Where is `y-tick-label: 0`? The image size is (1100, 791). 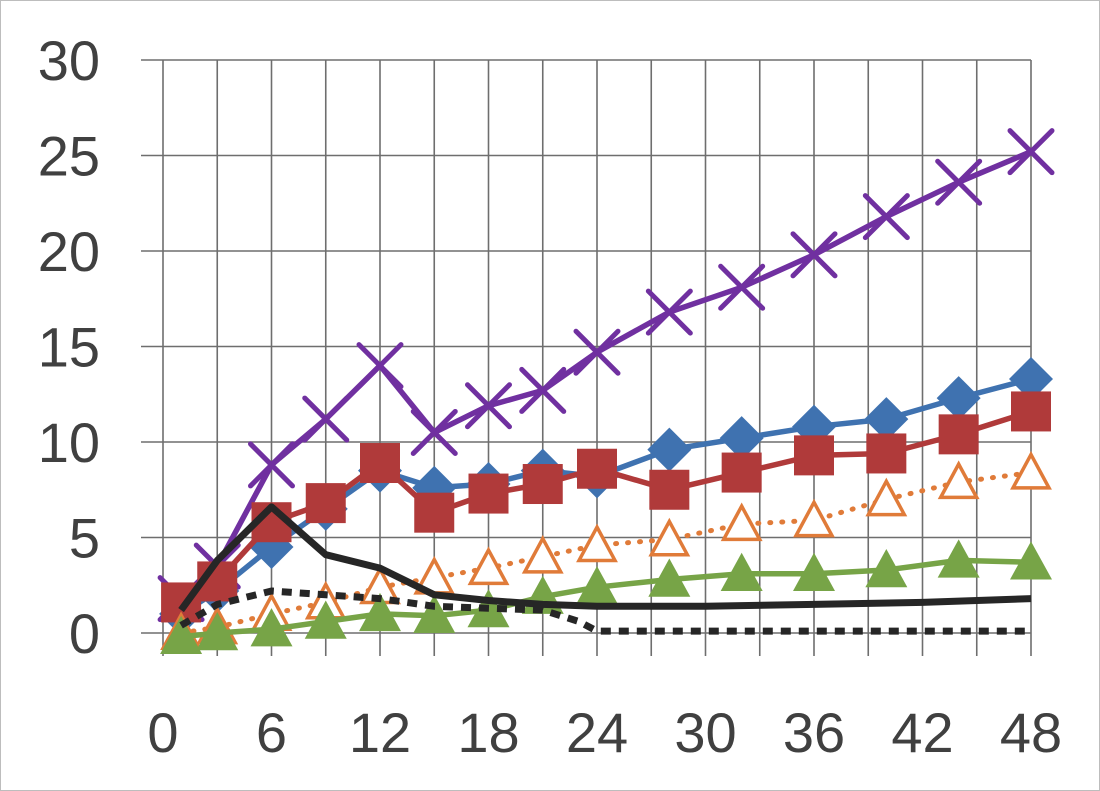
y-tick-label: 0 is located at coordinates (84, 633).